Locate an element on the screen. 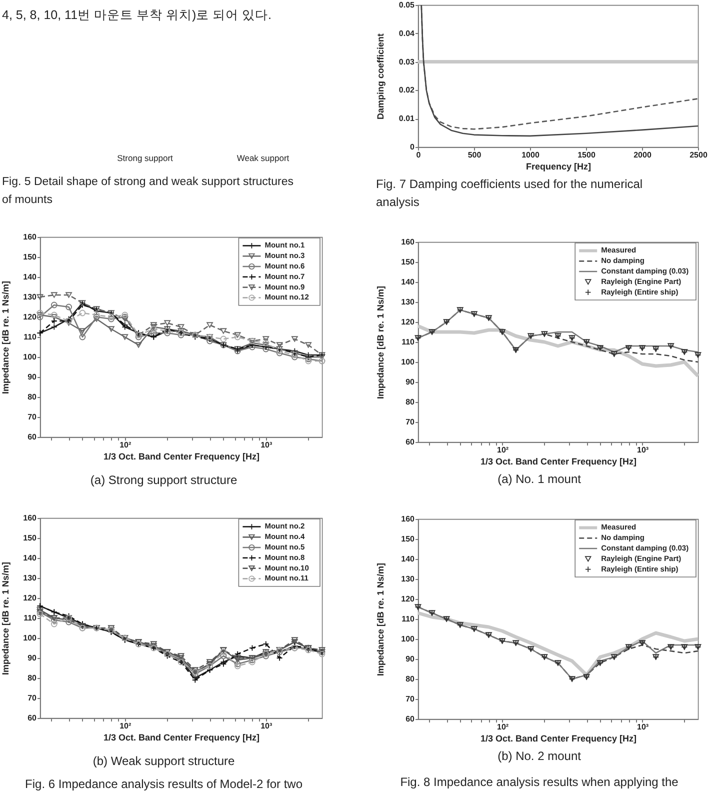 The image size is (721, 799). text: Weak support is located at coordinates (263, 158).